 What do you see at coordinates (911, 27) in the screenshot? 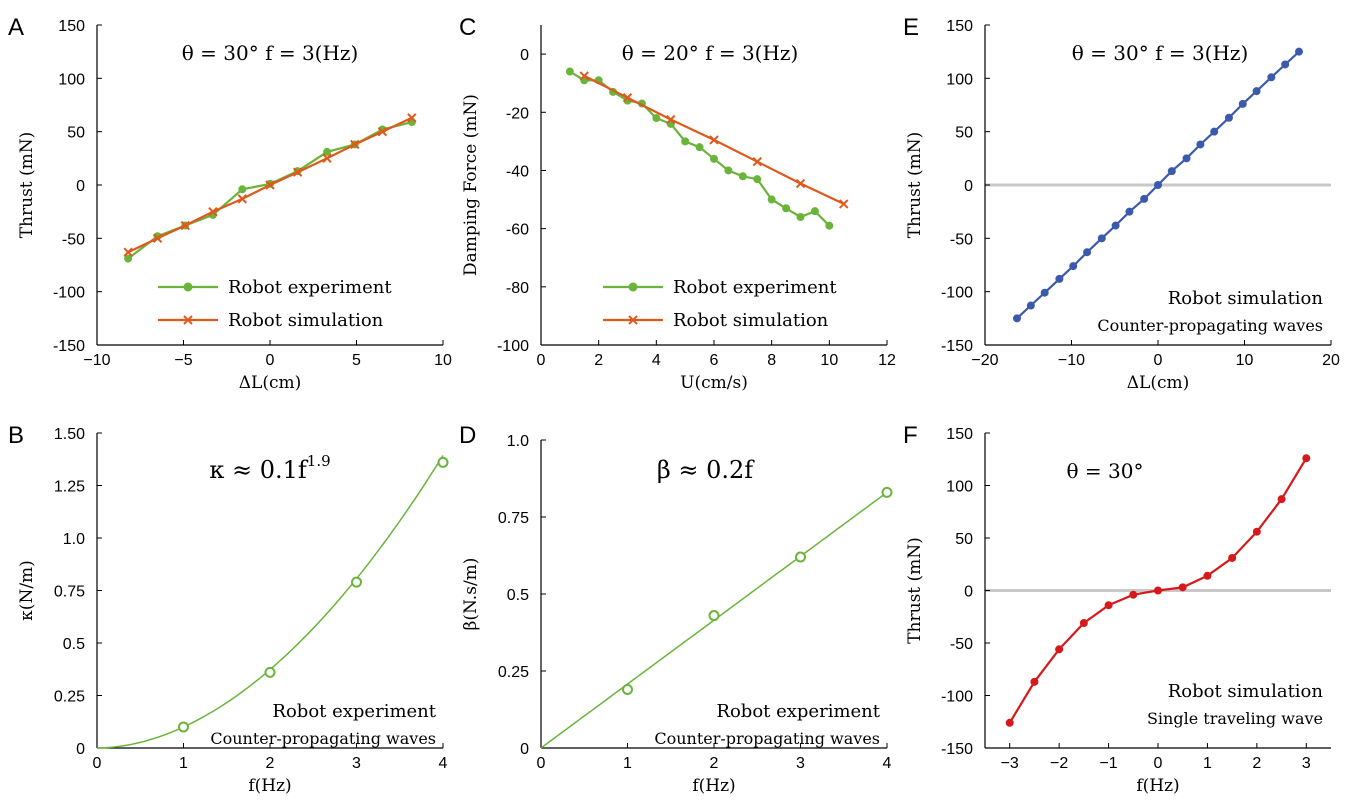
I see `panel-letter: E` at bounding box center [911, 27].